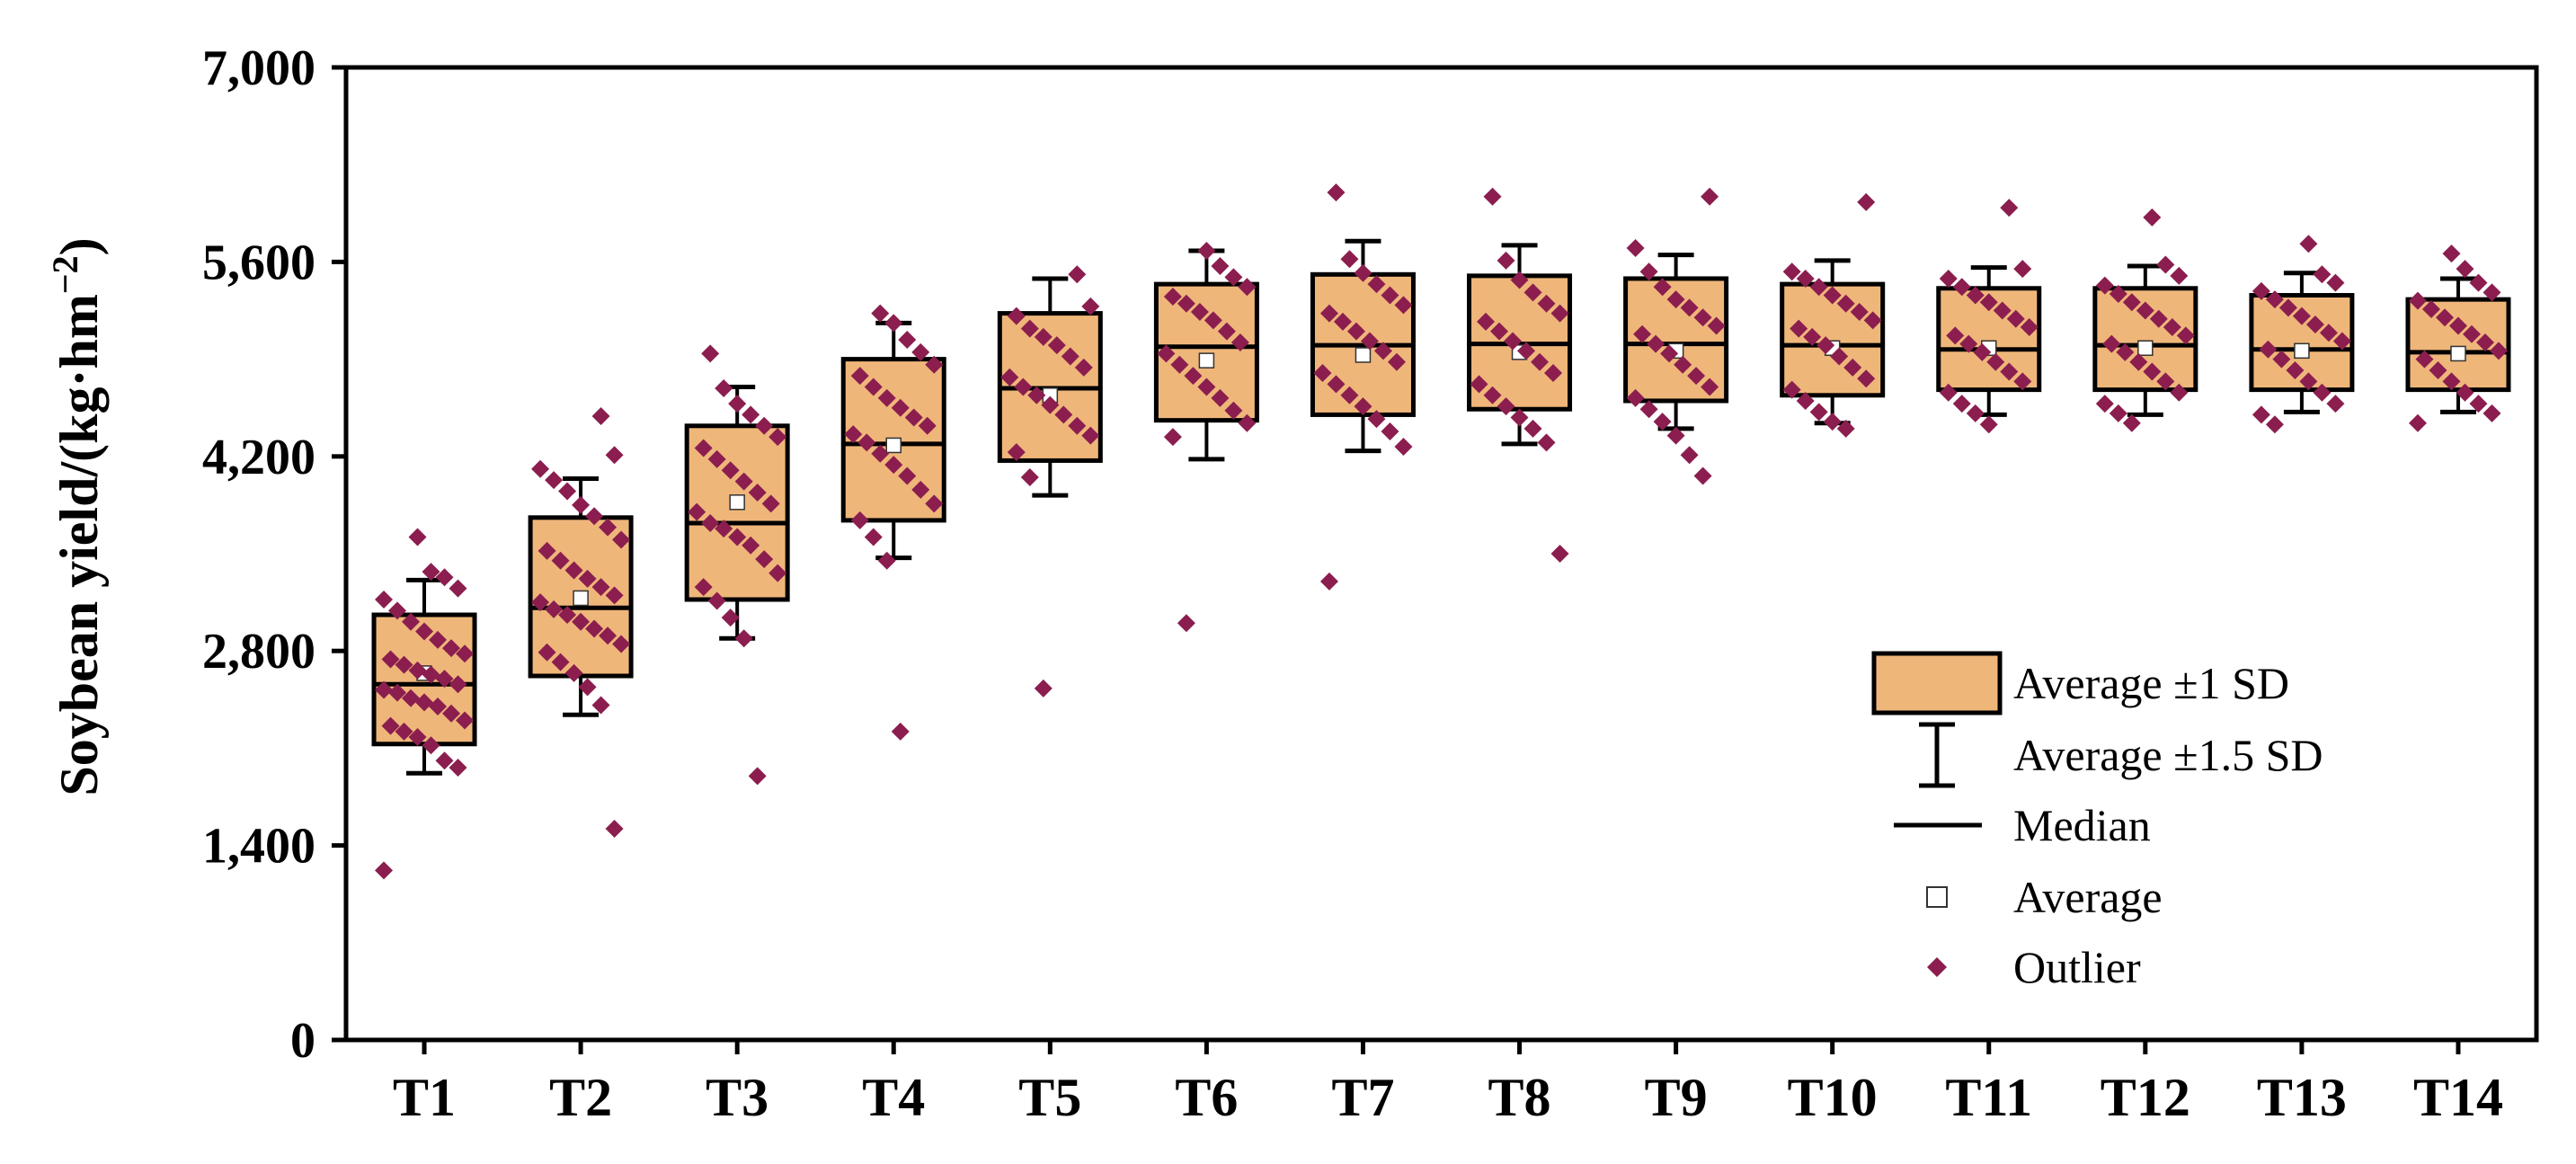 The width and height of the screenshot is (2576, 1164). Describe the element at coordinates (1937, 897) in the screenshot. I see `legend-swatch-mean` at that location.